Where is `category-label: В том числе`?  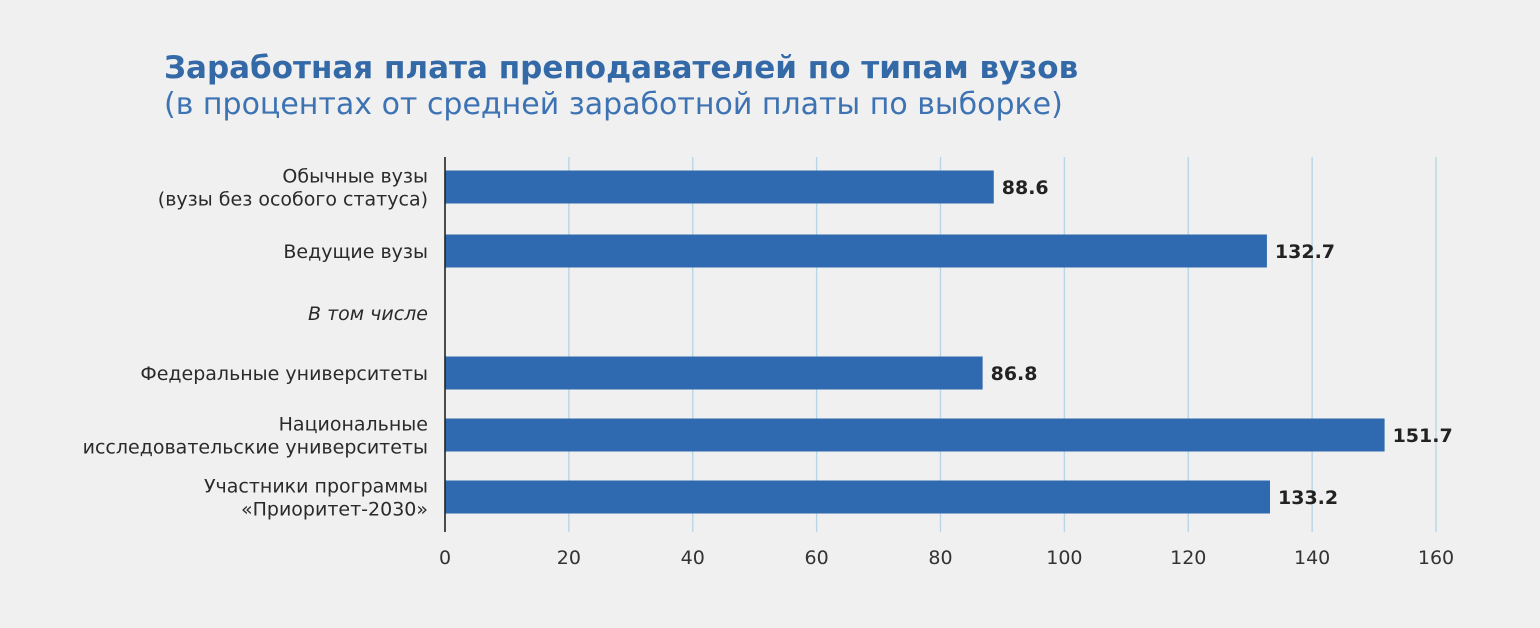
category-label: В том числе is located at coordinates (368, 314).